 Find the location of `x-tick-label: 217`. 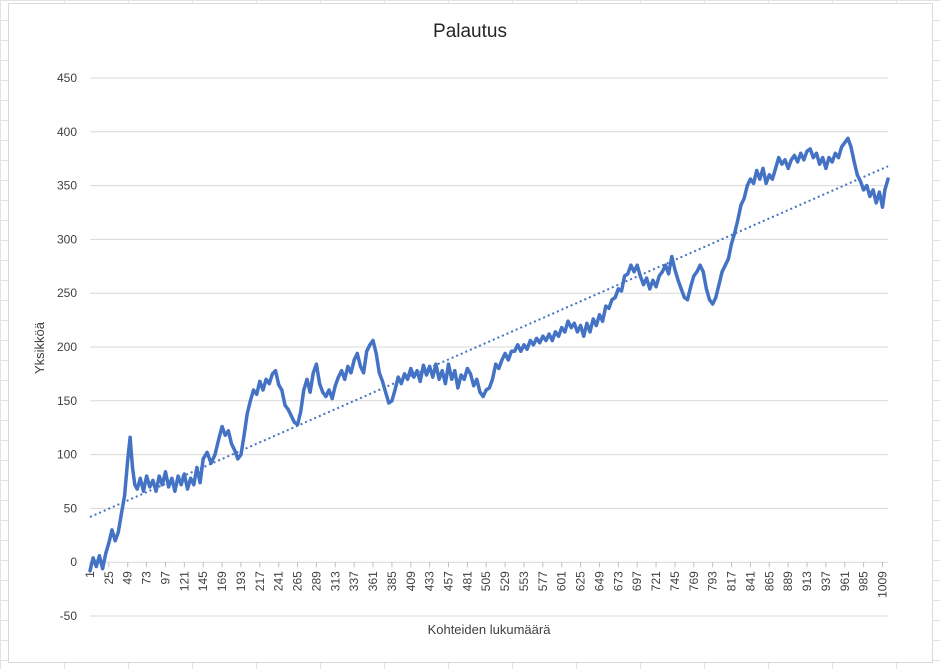

x-tick-label: 217 is located at coordinates (260, 581).